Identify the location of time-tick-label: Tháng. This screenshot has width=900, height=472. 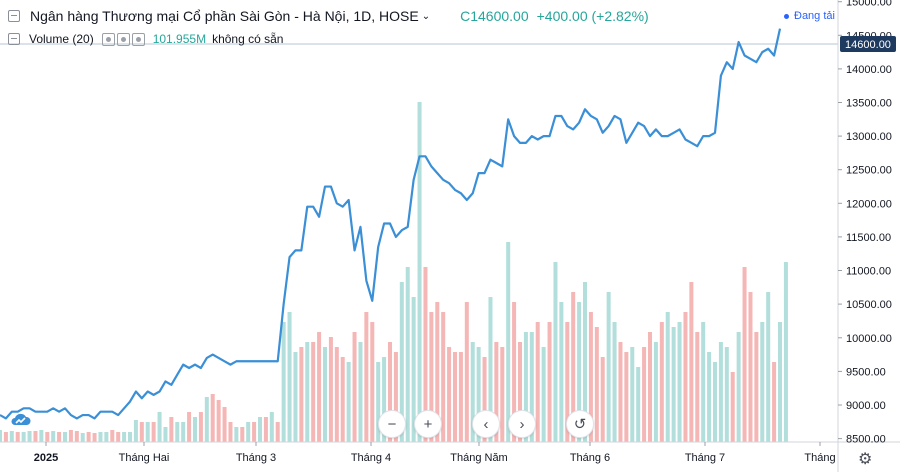
(819, 458).